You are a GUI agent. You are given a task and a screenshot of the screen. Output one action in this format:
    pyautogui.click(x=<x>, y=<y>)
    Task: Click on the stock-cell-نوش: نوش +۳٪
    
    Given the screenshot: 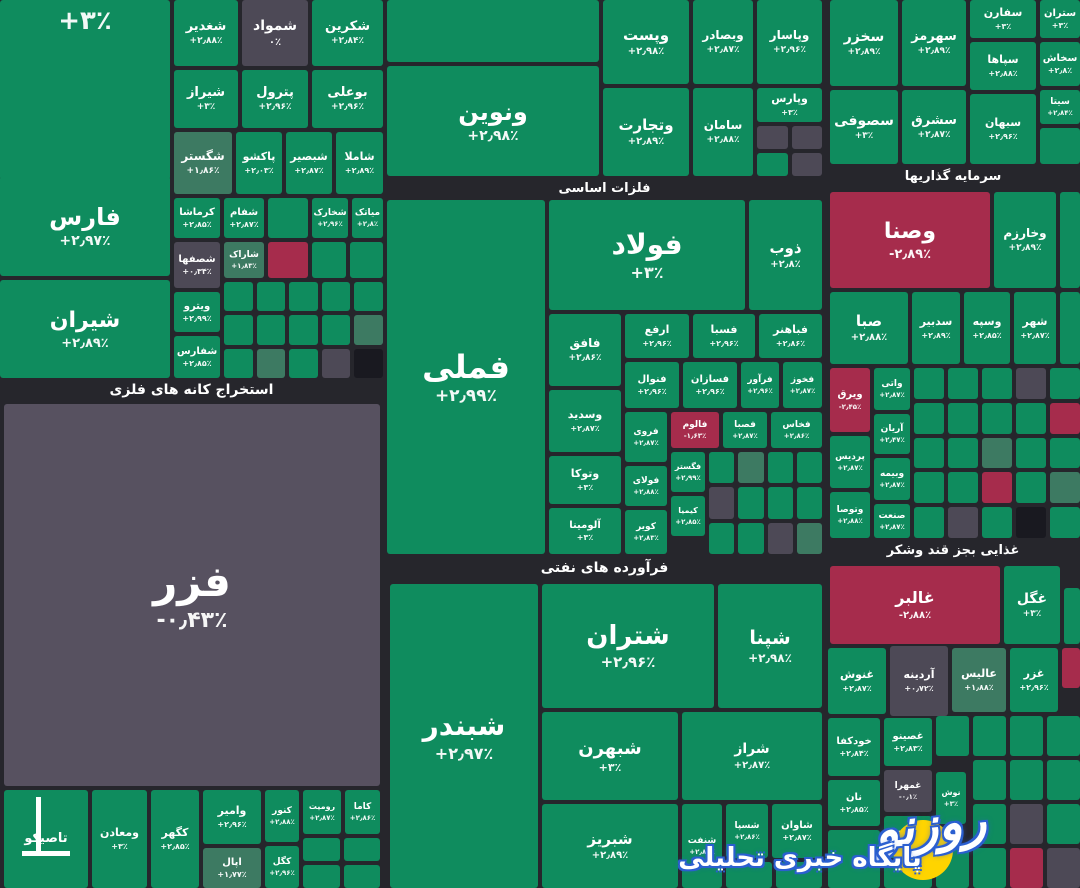 What is the action you would take?
    pyautogui.click(x=951, y=798)
    